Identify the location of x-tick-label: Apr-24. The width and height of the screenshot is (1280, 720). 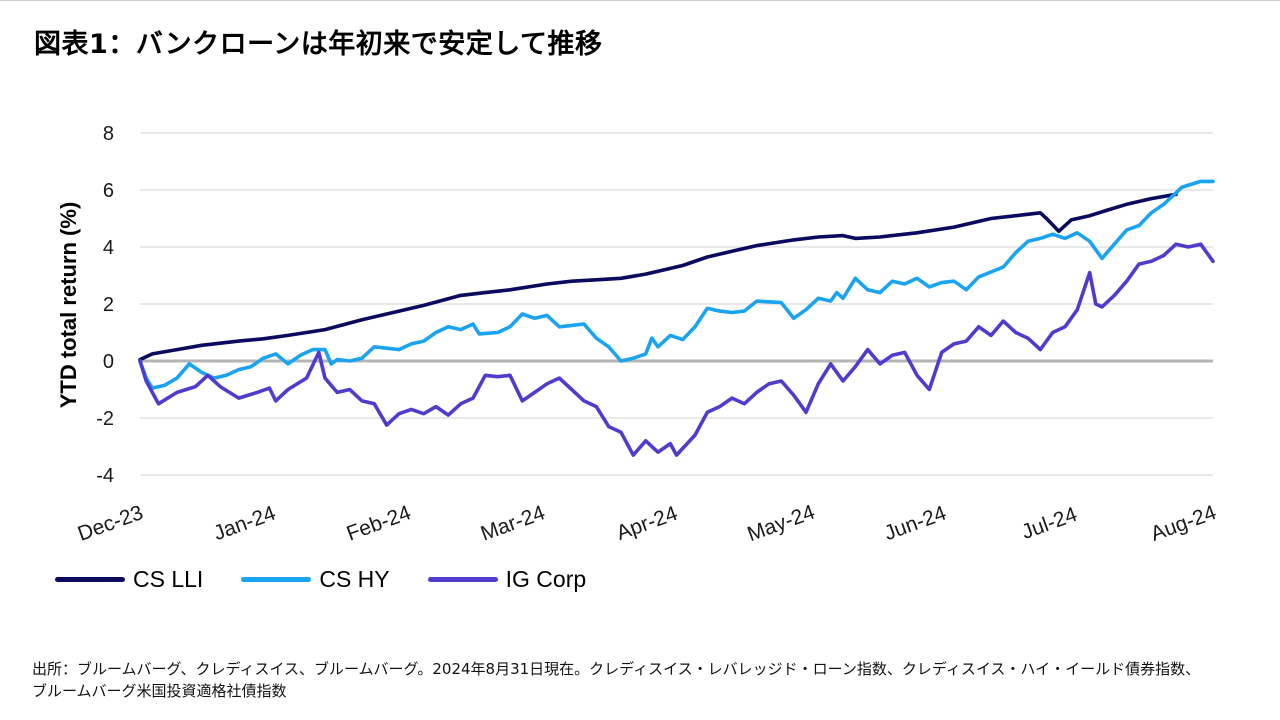
(646, 523).